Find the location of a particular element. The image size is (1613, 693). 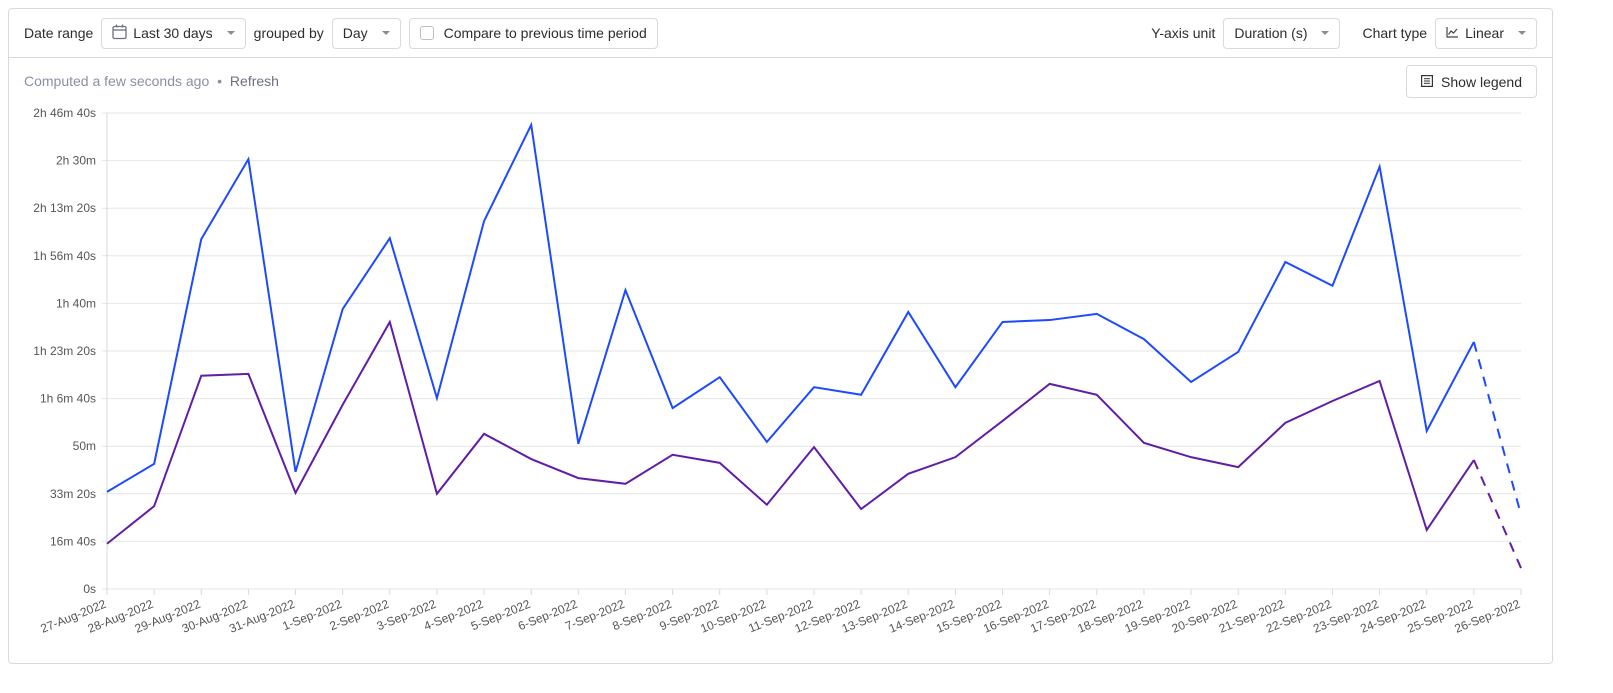

y-tick-label: 0s is located at coordinates (89, 589).